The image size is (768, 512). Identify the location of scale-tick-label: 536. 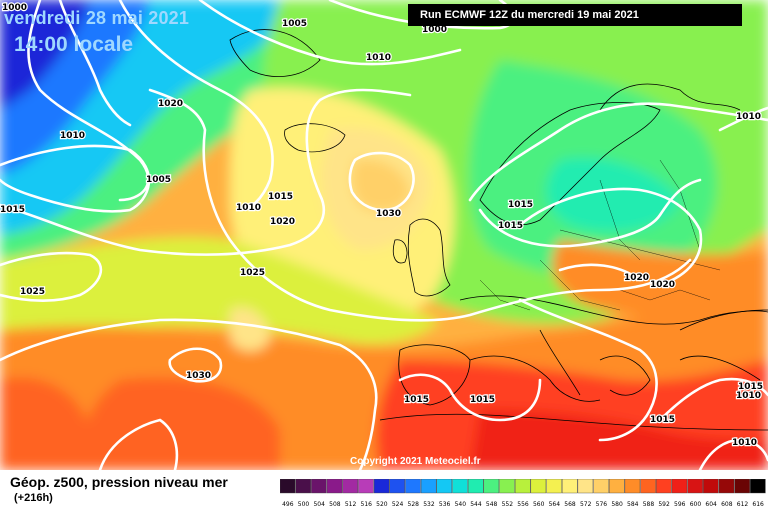
(445, 504).